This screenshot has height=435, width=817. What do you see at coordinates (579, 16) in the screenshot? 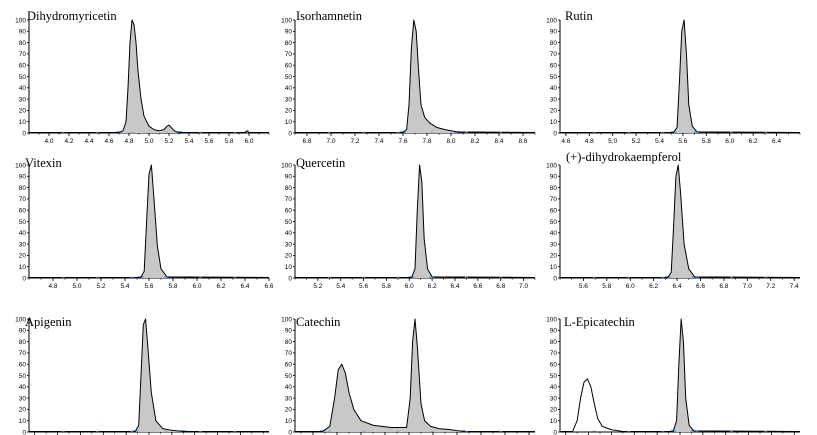
I see `panel-title: Rutin` at bounding box center [579, 16].